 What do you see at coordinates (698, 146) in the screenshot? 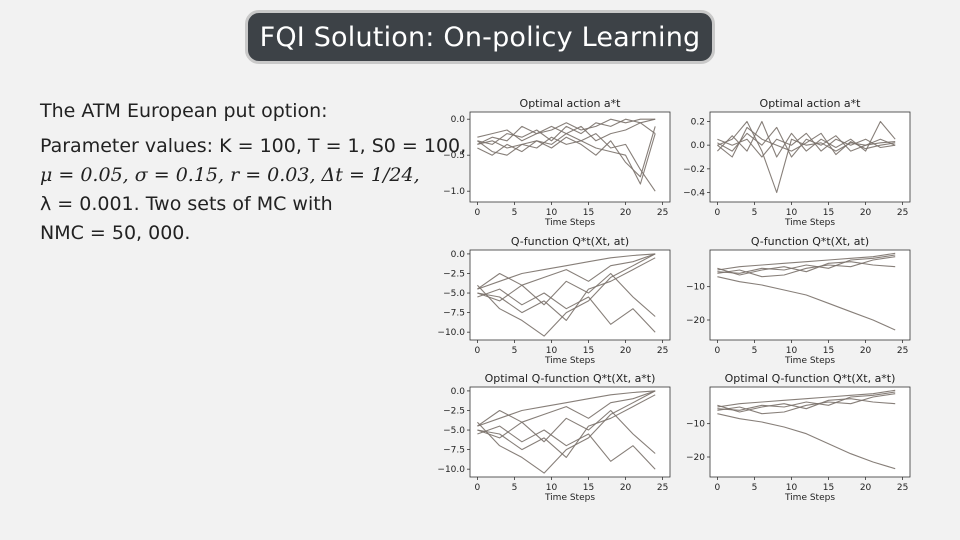
I see `y-tick-label-1-1: 0.0` at bounding box center [698, 146].